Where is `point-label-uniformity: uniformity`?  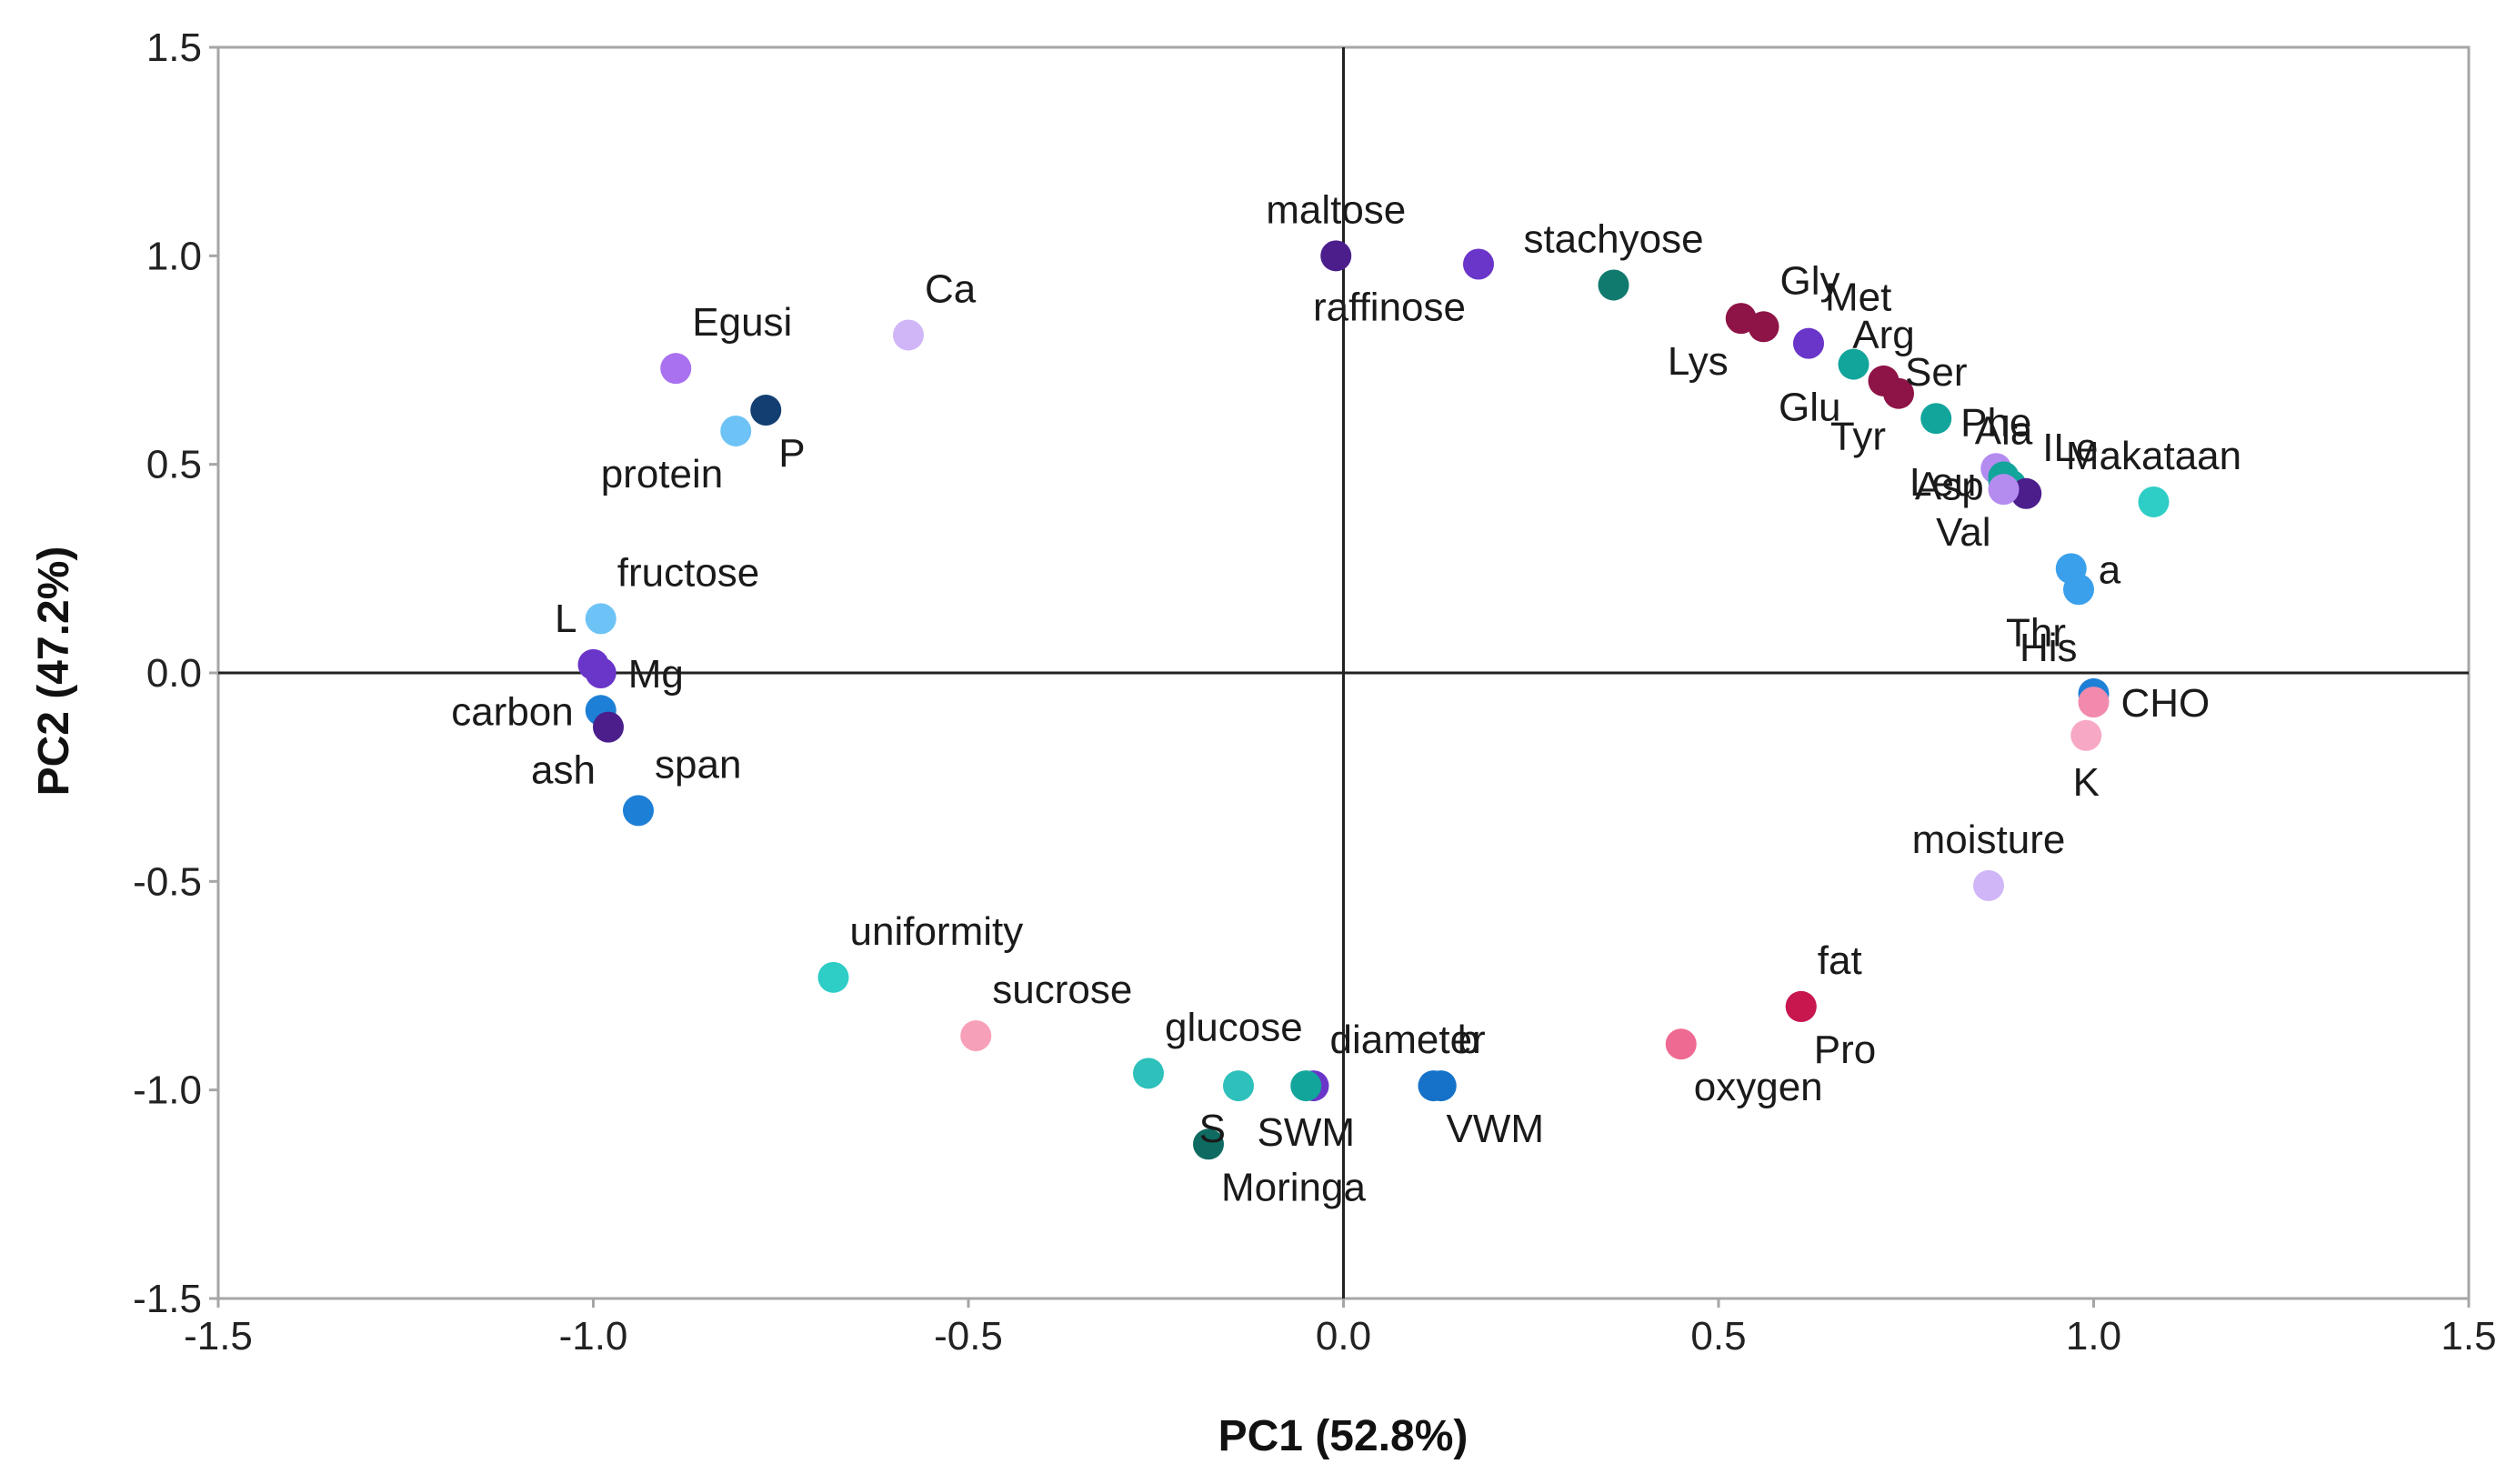
point-label-uniformity: uniformity is located at coordinates (937, 931).